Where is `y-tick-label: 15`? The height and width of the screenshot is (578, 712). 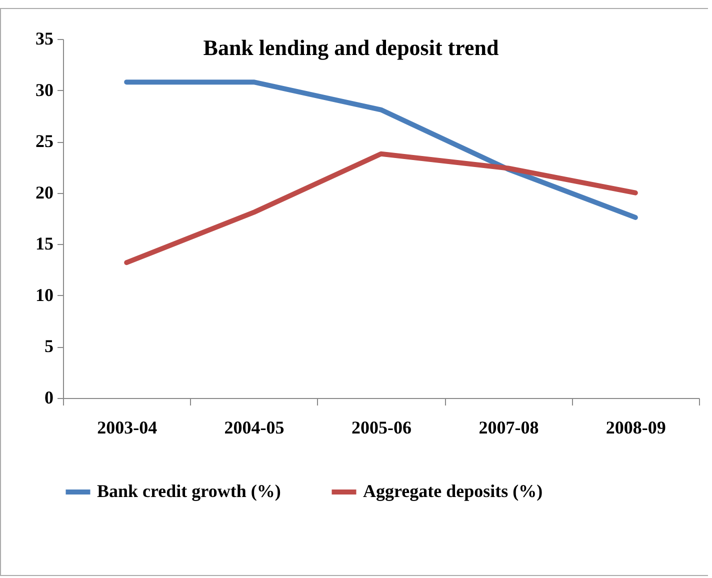 y-tick-label: 15 is located at coordinates (45, 244).